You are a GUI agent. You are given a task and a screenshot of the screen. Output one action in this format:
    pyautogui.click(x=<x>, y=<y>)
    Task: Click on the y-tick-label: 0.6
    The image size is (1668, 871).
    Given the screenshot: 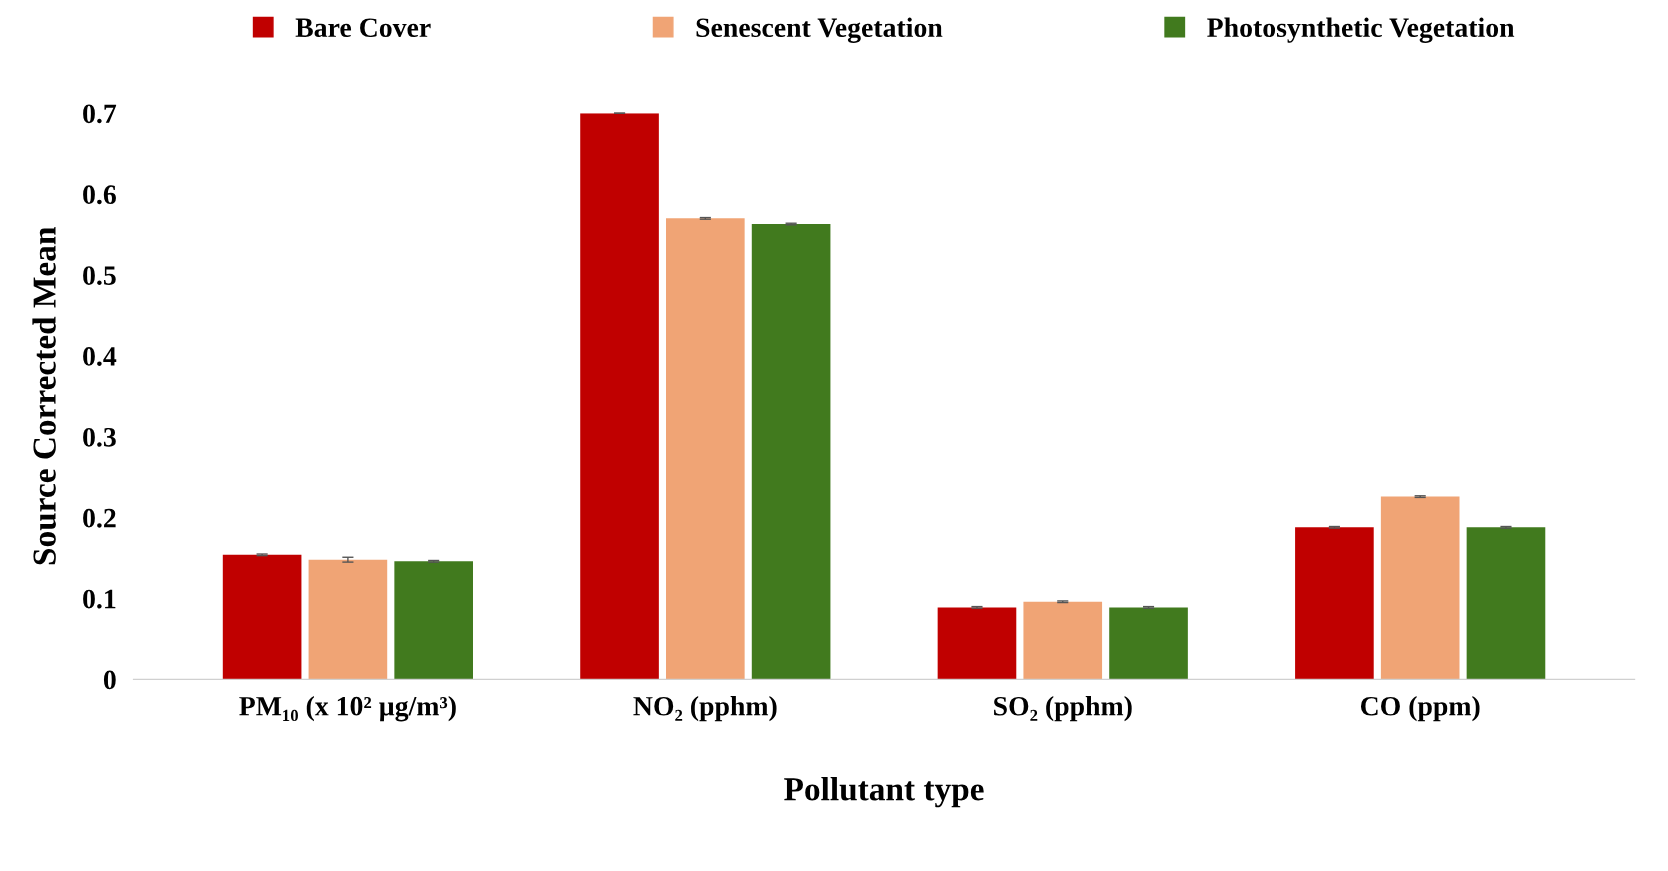 What is the action you would take?
    pyautogui.click(x=99, y=195)
    